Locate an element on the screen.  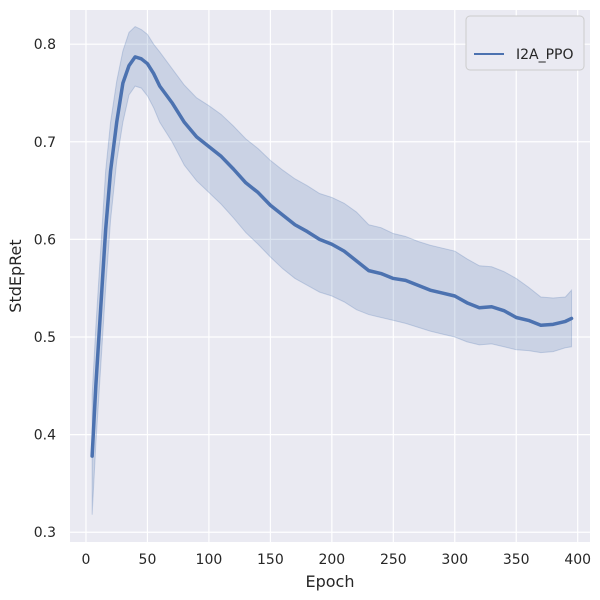
y-axis-title: StdEpRet is located at coordinates (15, 275).